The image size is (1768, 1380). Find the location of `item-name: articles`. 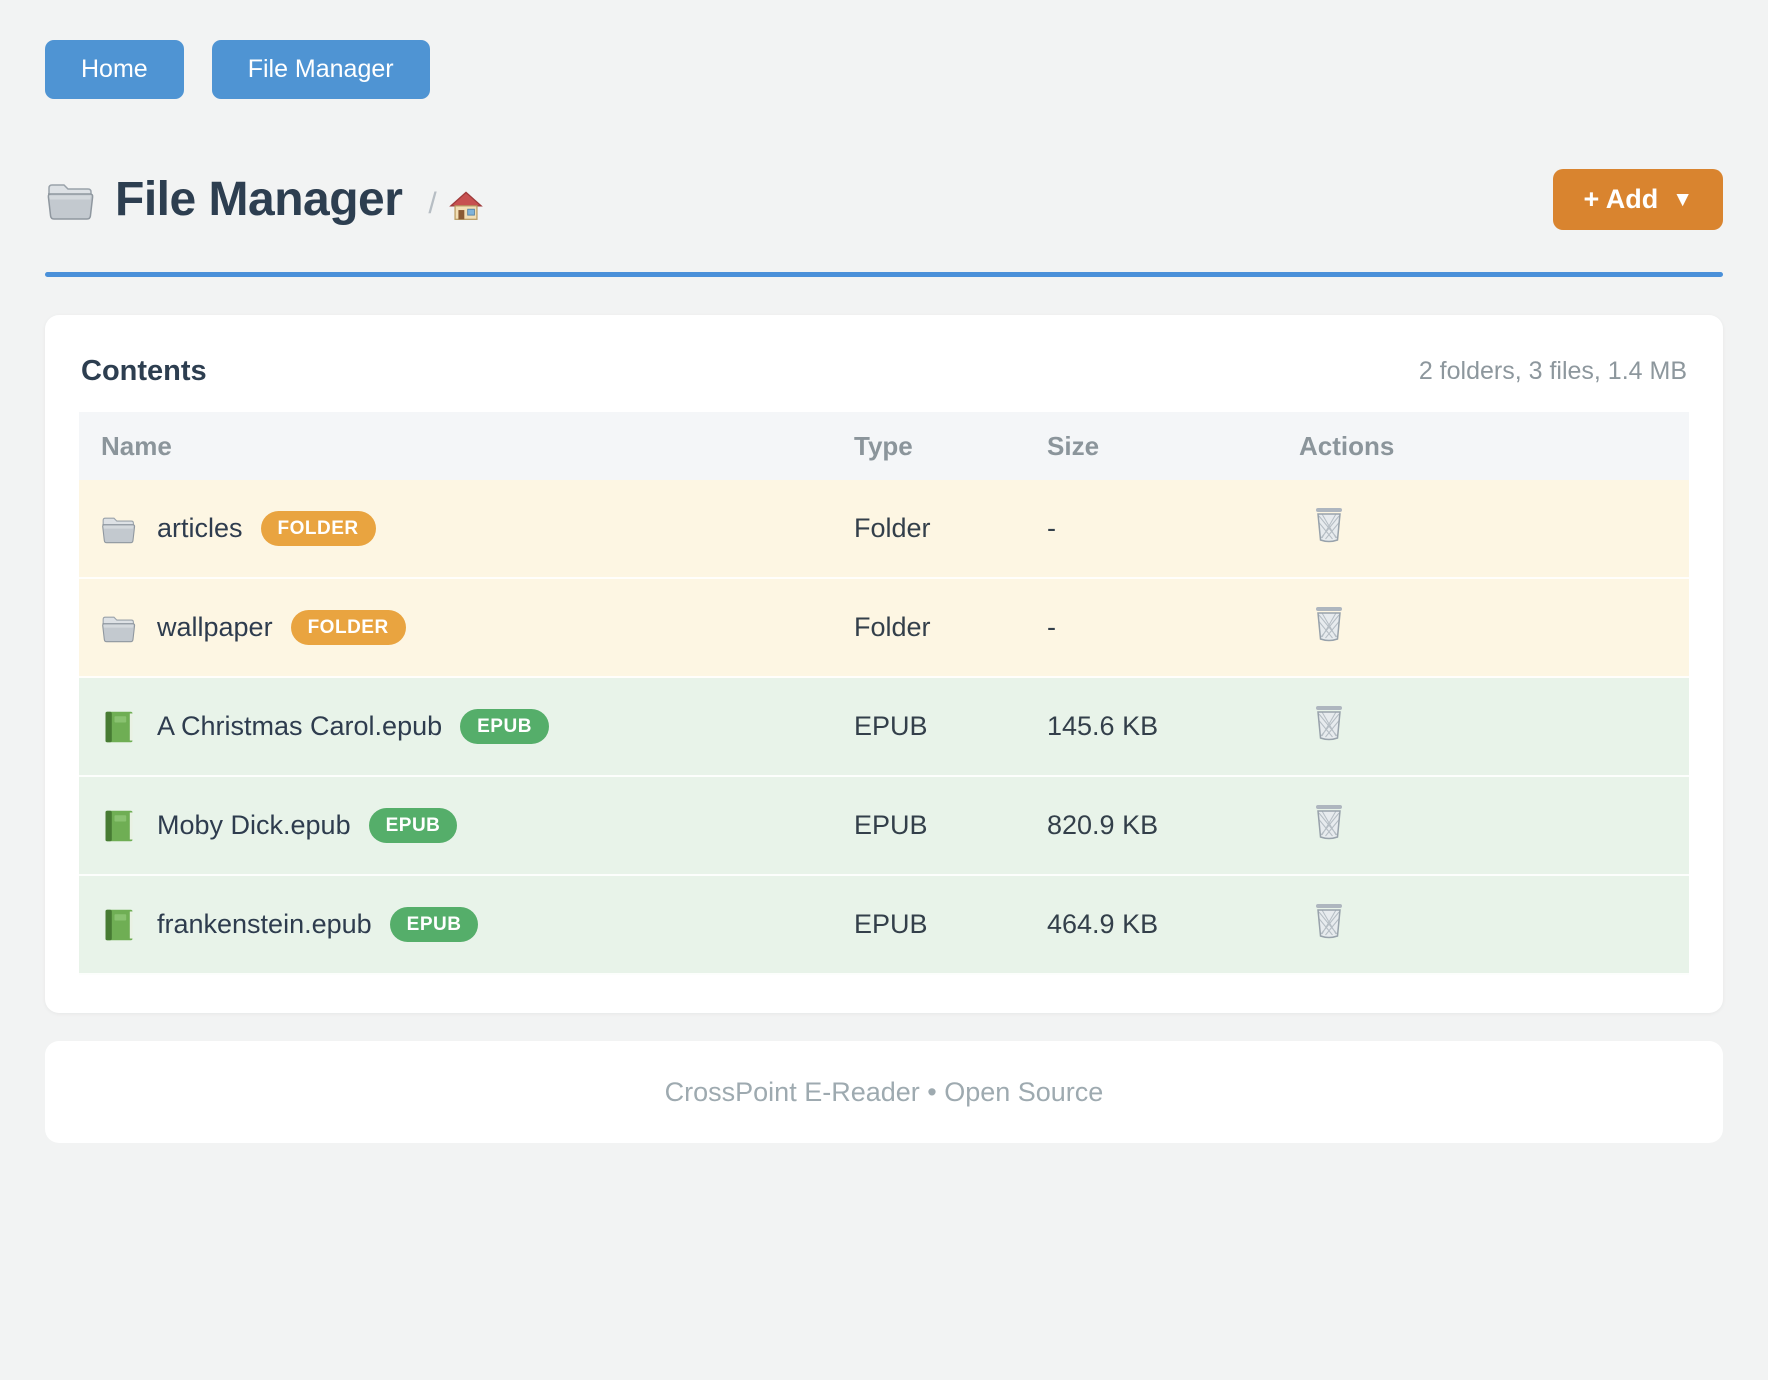

item-name: articles is located at coordinates (200, 528).